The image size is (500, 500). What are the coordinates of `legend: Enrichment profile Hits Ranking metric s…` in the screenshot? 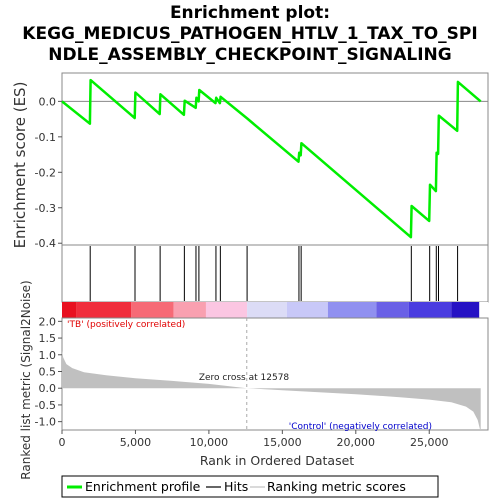 It's located at (250, 486).